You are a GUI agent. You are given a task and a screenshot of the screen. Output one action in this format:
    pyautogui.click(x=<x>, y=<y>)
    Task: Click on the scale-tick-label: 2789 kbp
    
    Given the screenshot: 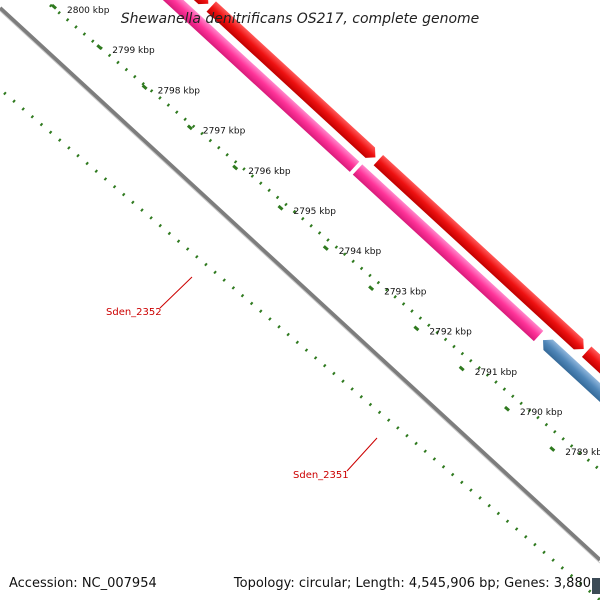 What is the action you would take?
    pyautogui.click(x=582, y=453)
    